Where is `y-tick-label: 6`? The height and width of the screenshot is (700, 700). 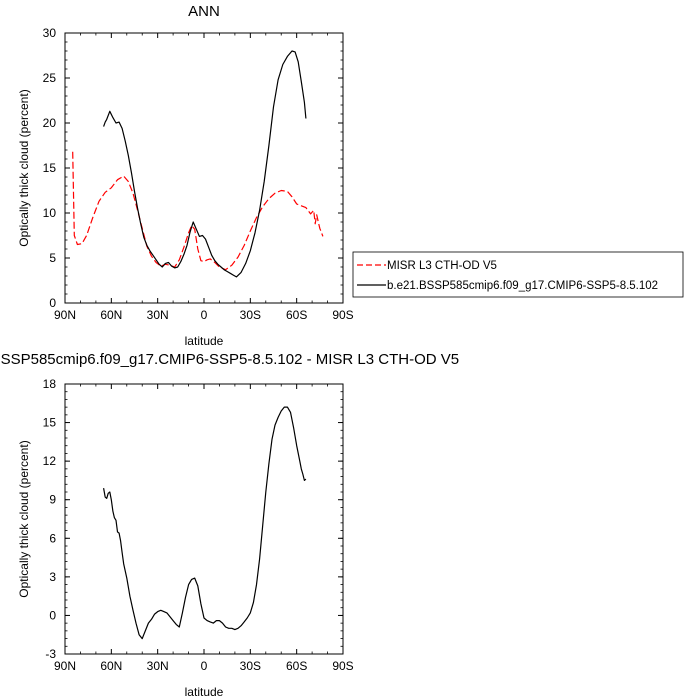
y-tick-label: 6 is located at coordinates (52, 538).